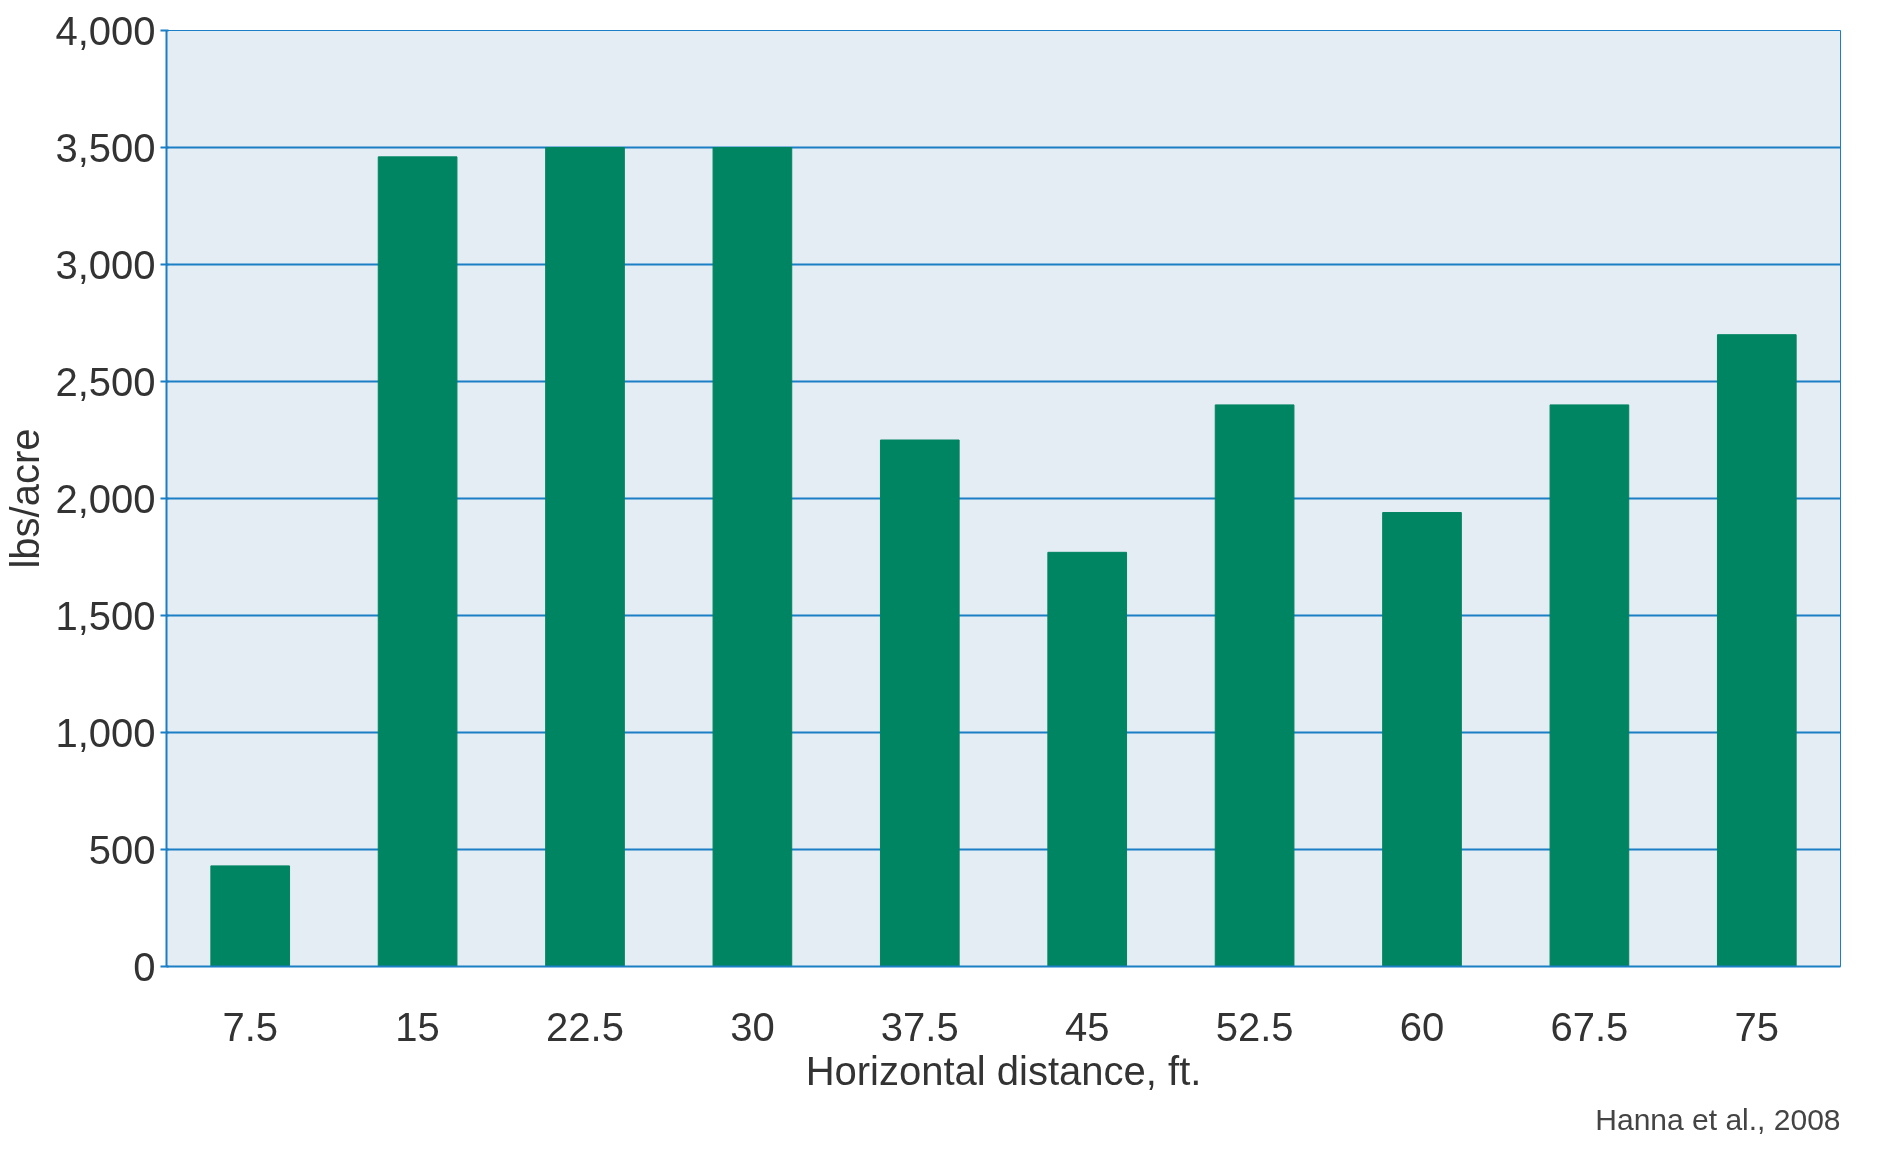 The width and height of the screenshot is (1877, 1159). I want to click on x-axis-title: Horizontal distance, ft., so click(1003, 1070).